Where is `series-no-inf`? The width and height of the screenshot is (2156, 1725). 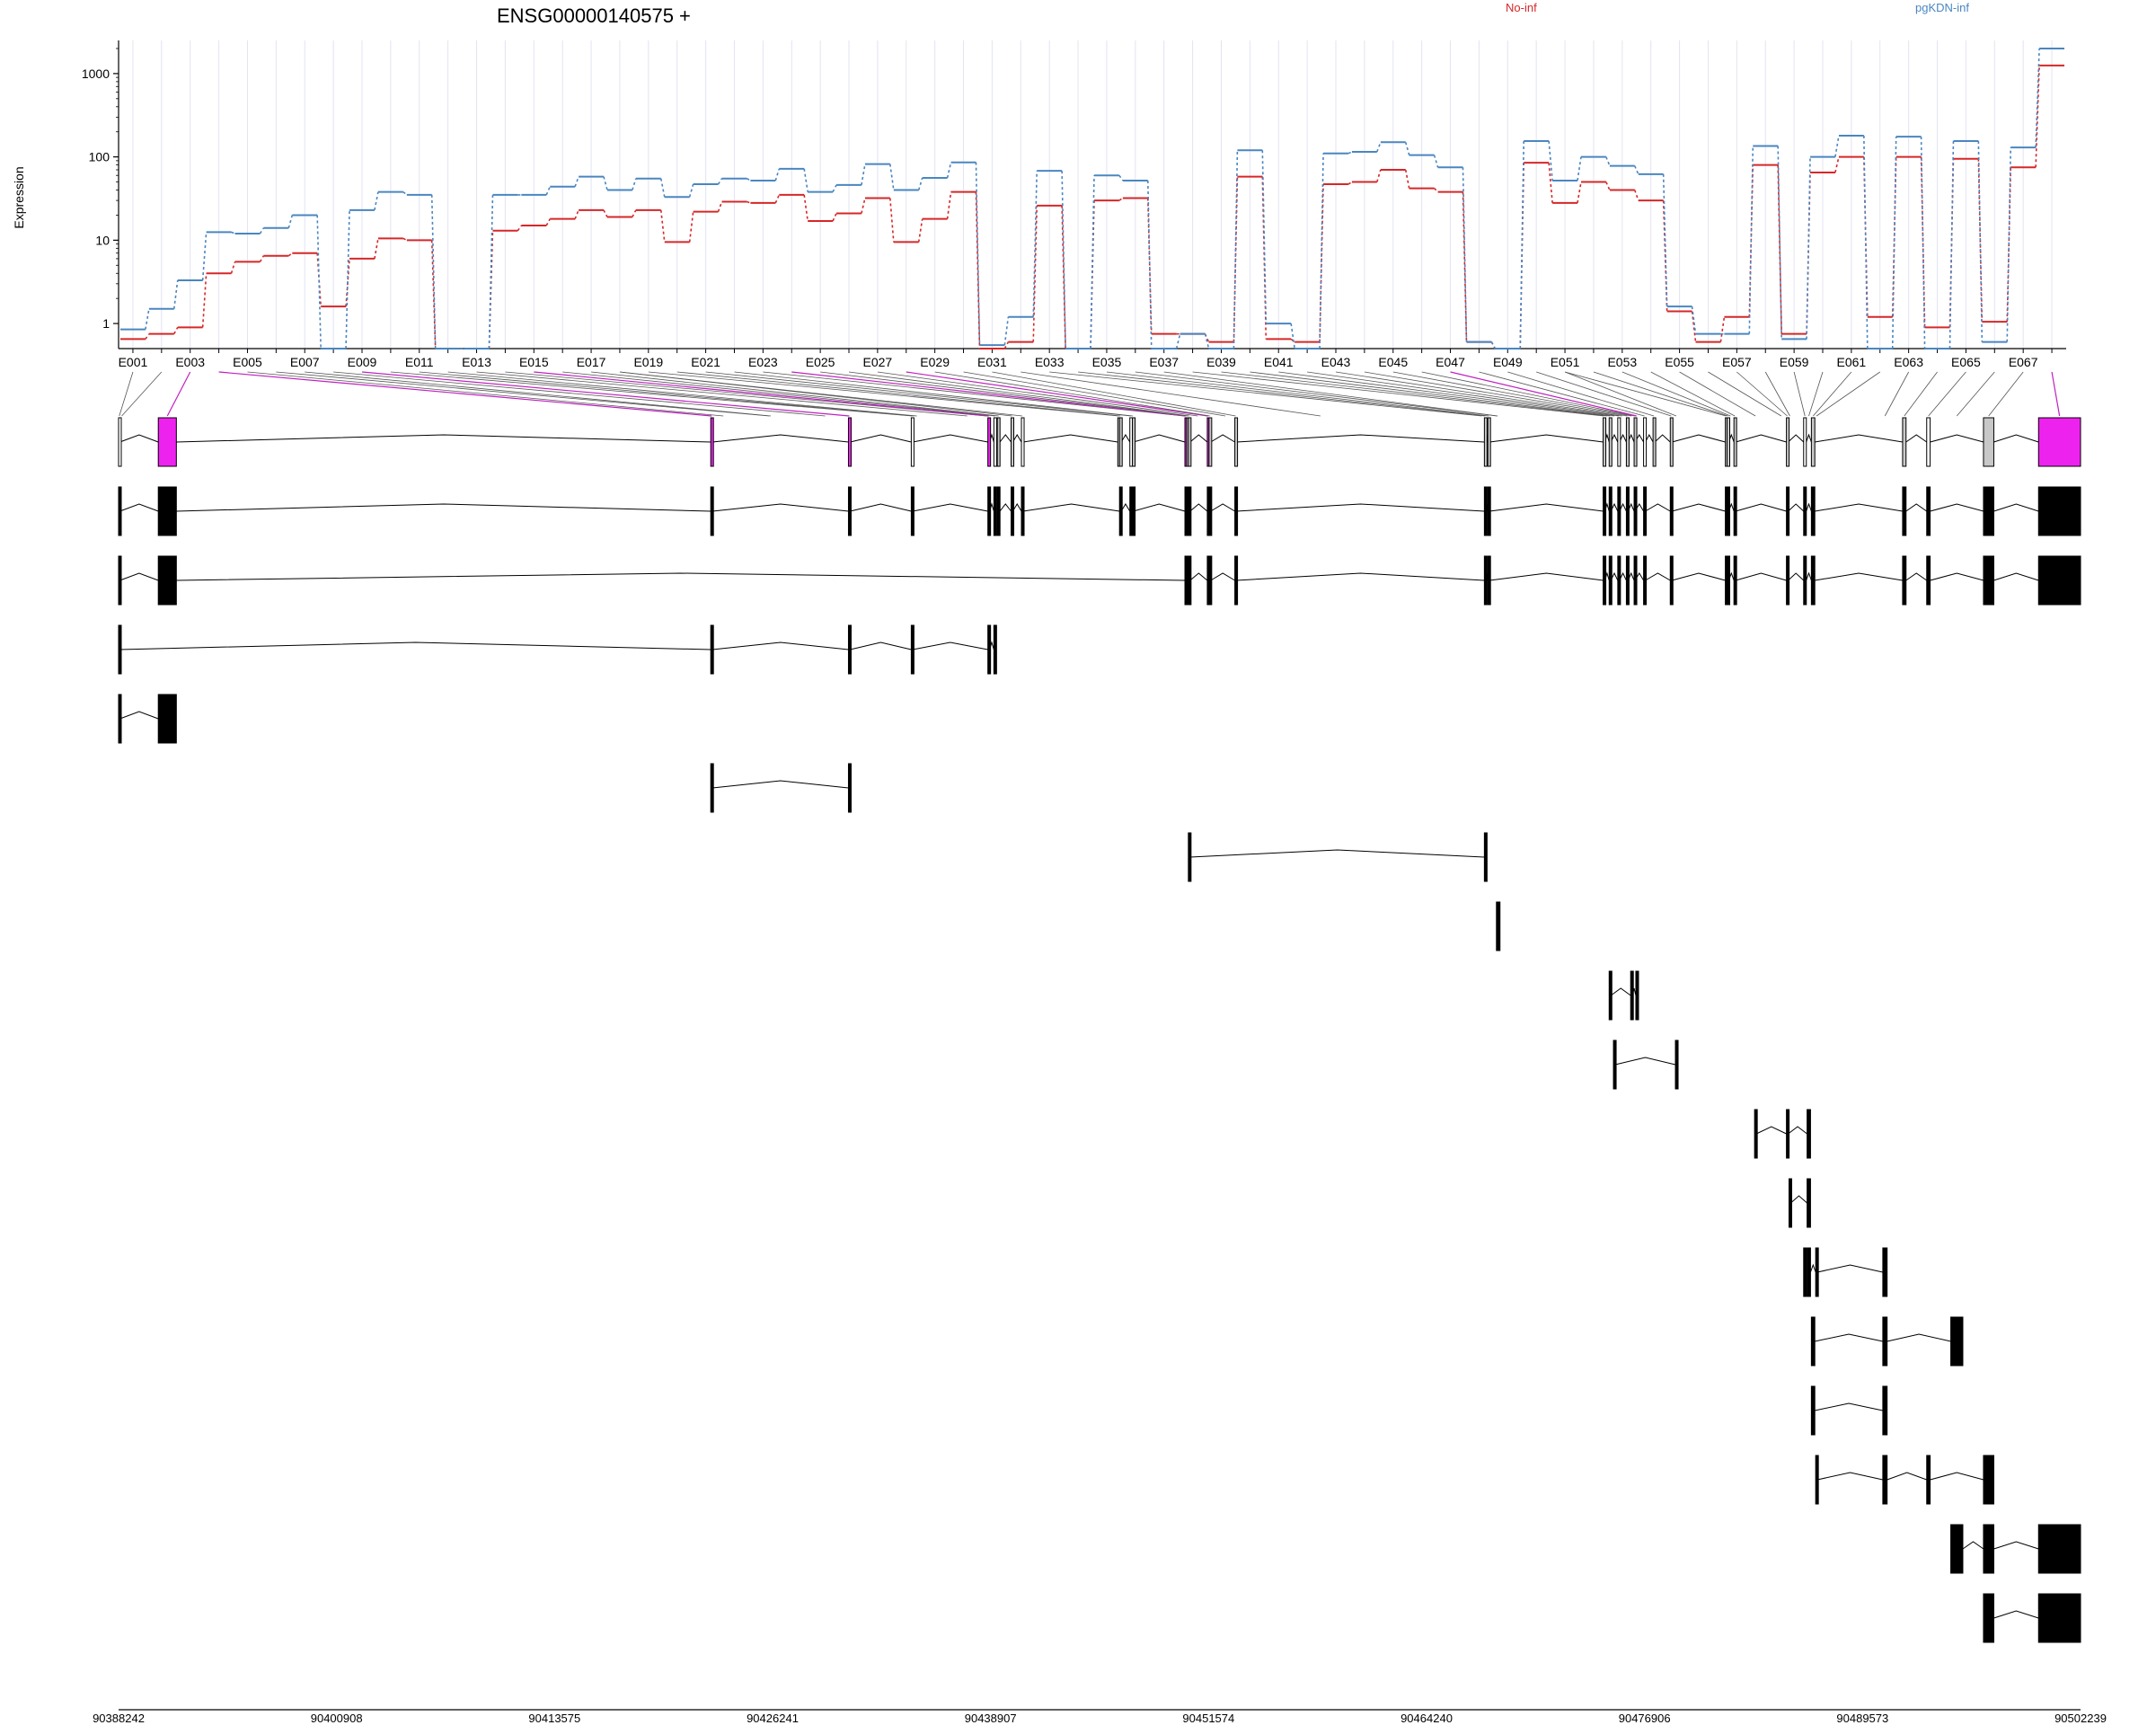 series-no-inf is located at coordinates (1092, 206).